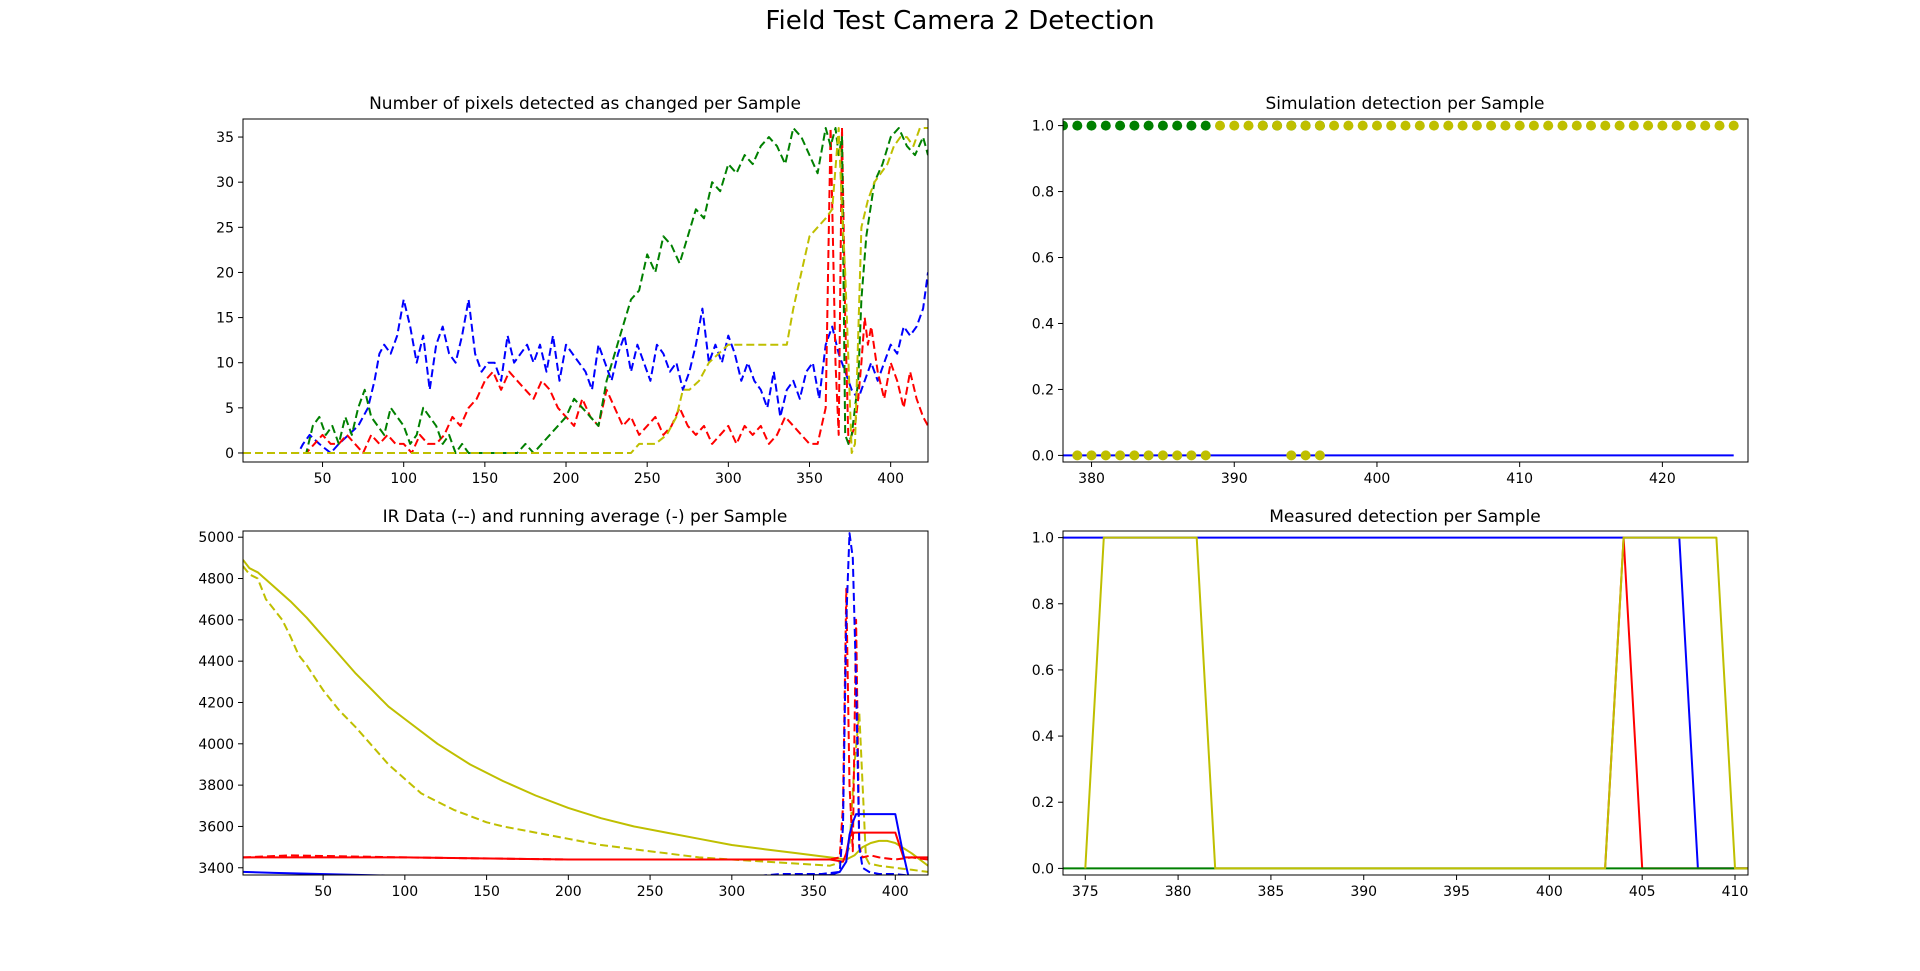 The width and height of the screenshot is (1920, 971). I want to click on ir-ytick-label: 3800, so click(216, 786).